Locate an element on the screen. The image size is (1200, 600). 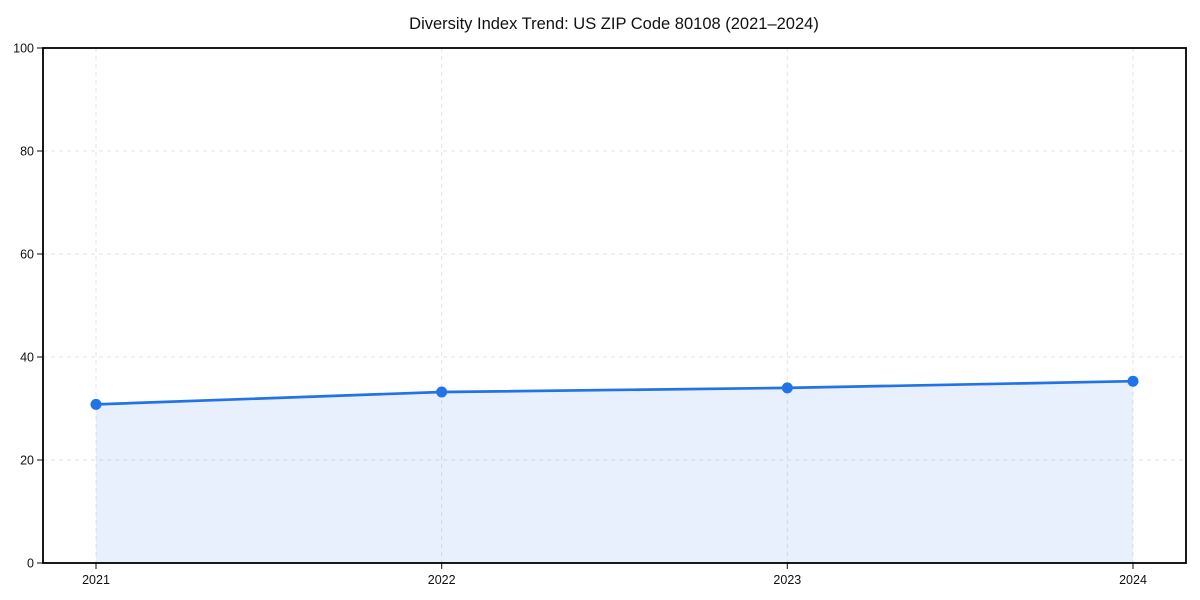
x-tick-label: 2024 is located at coordinates (1133, 580).